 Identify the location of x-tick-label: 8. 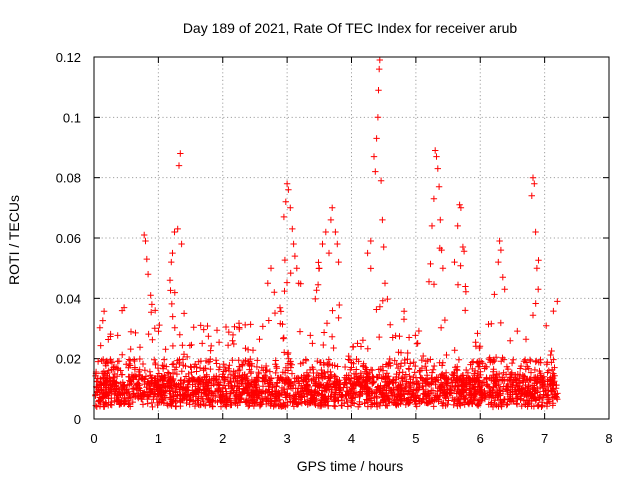
(608, 438).